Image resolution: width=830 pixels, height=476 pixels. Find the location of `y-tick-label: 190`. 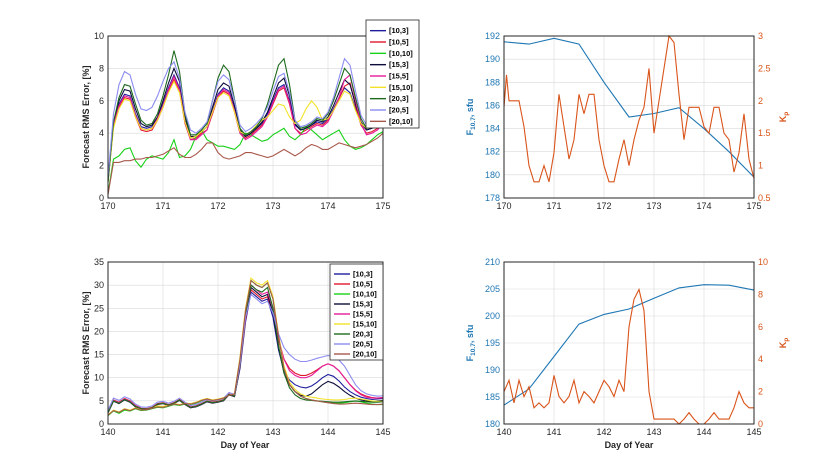

y-tick-label: 190 is located at coordinates (492, 370).